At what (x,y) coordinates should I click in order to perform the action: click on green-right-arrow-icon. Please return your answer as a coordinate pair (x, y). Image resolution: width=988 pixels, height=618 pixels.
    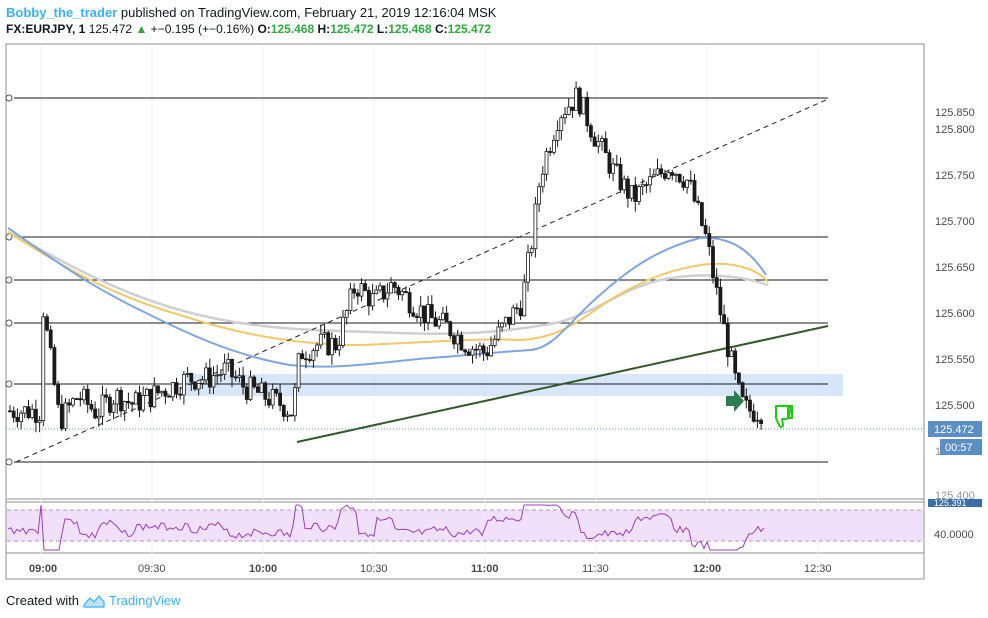
    Looking at the image, I should click on (735, 401).